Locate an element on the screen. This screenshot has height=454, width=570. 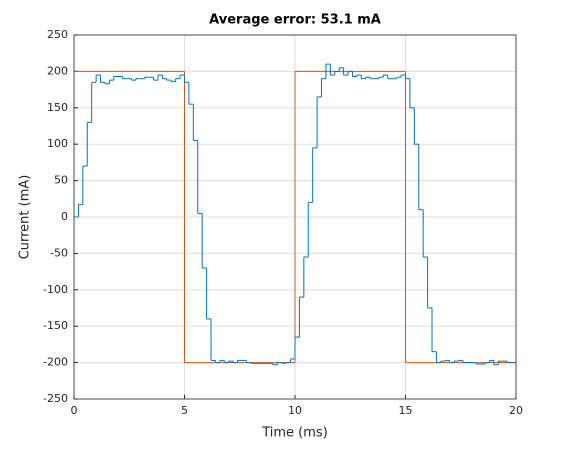
x-tick-label: 15 is located at coordinates (406, 410).